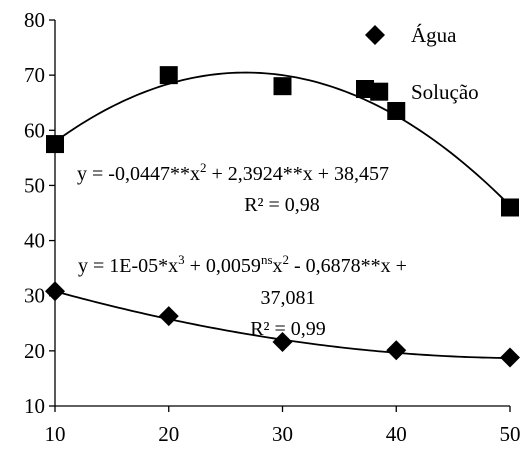  Describe the element at coordinates (34, 406) in the screenshot. I see `y-tick-label: 10` at that location.